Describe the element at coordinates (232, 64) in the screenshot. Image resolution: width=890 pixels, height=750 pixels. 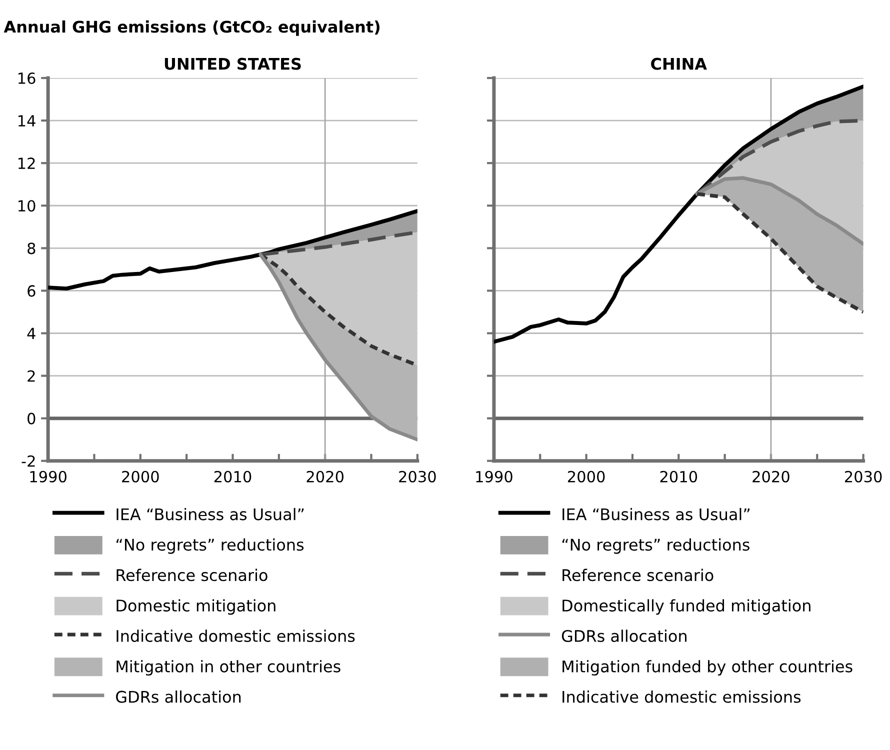
I see `chart-title: UNITED STATES` at that location.